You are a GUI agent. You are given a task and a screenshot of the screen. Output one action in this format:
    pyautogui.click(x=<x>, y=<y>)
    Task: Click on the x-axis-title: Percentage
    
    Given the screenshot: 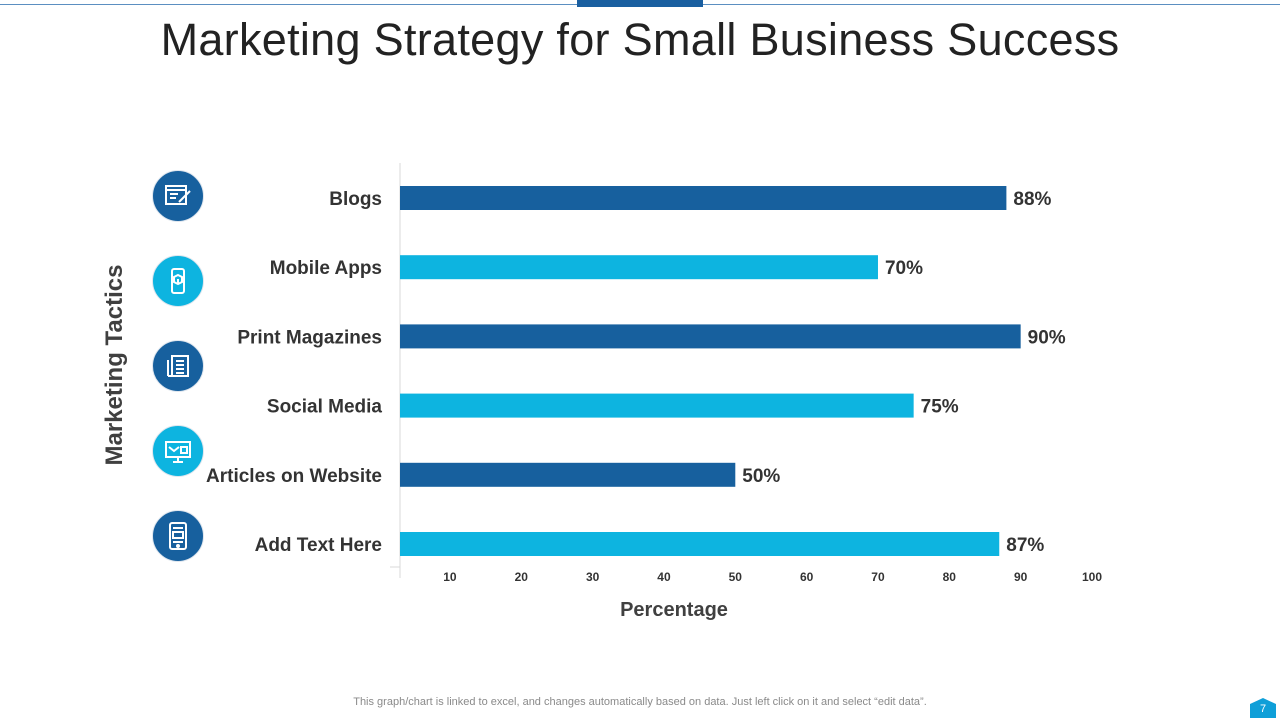 What is the action you would take?
    pyautogui.click(x=674, y=610)
    